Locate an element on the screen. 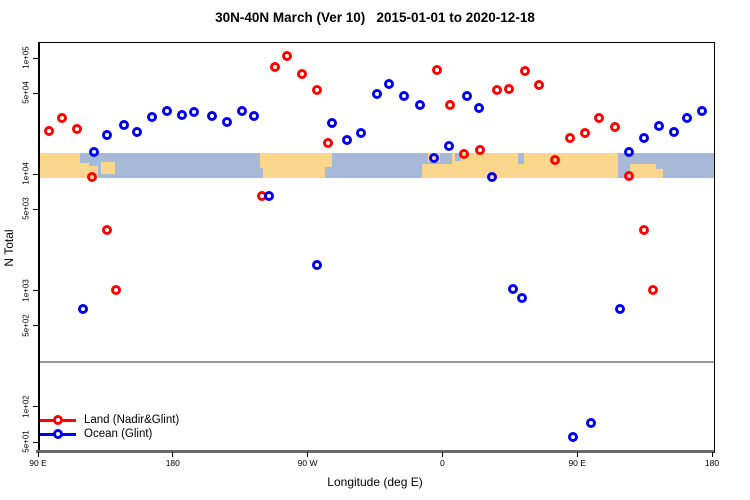 The height and width of the screenshot is (500, 750). reference-line is located at coordinates (377, 361).